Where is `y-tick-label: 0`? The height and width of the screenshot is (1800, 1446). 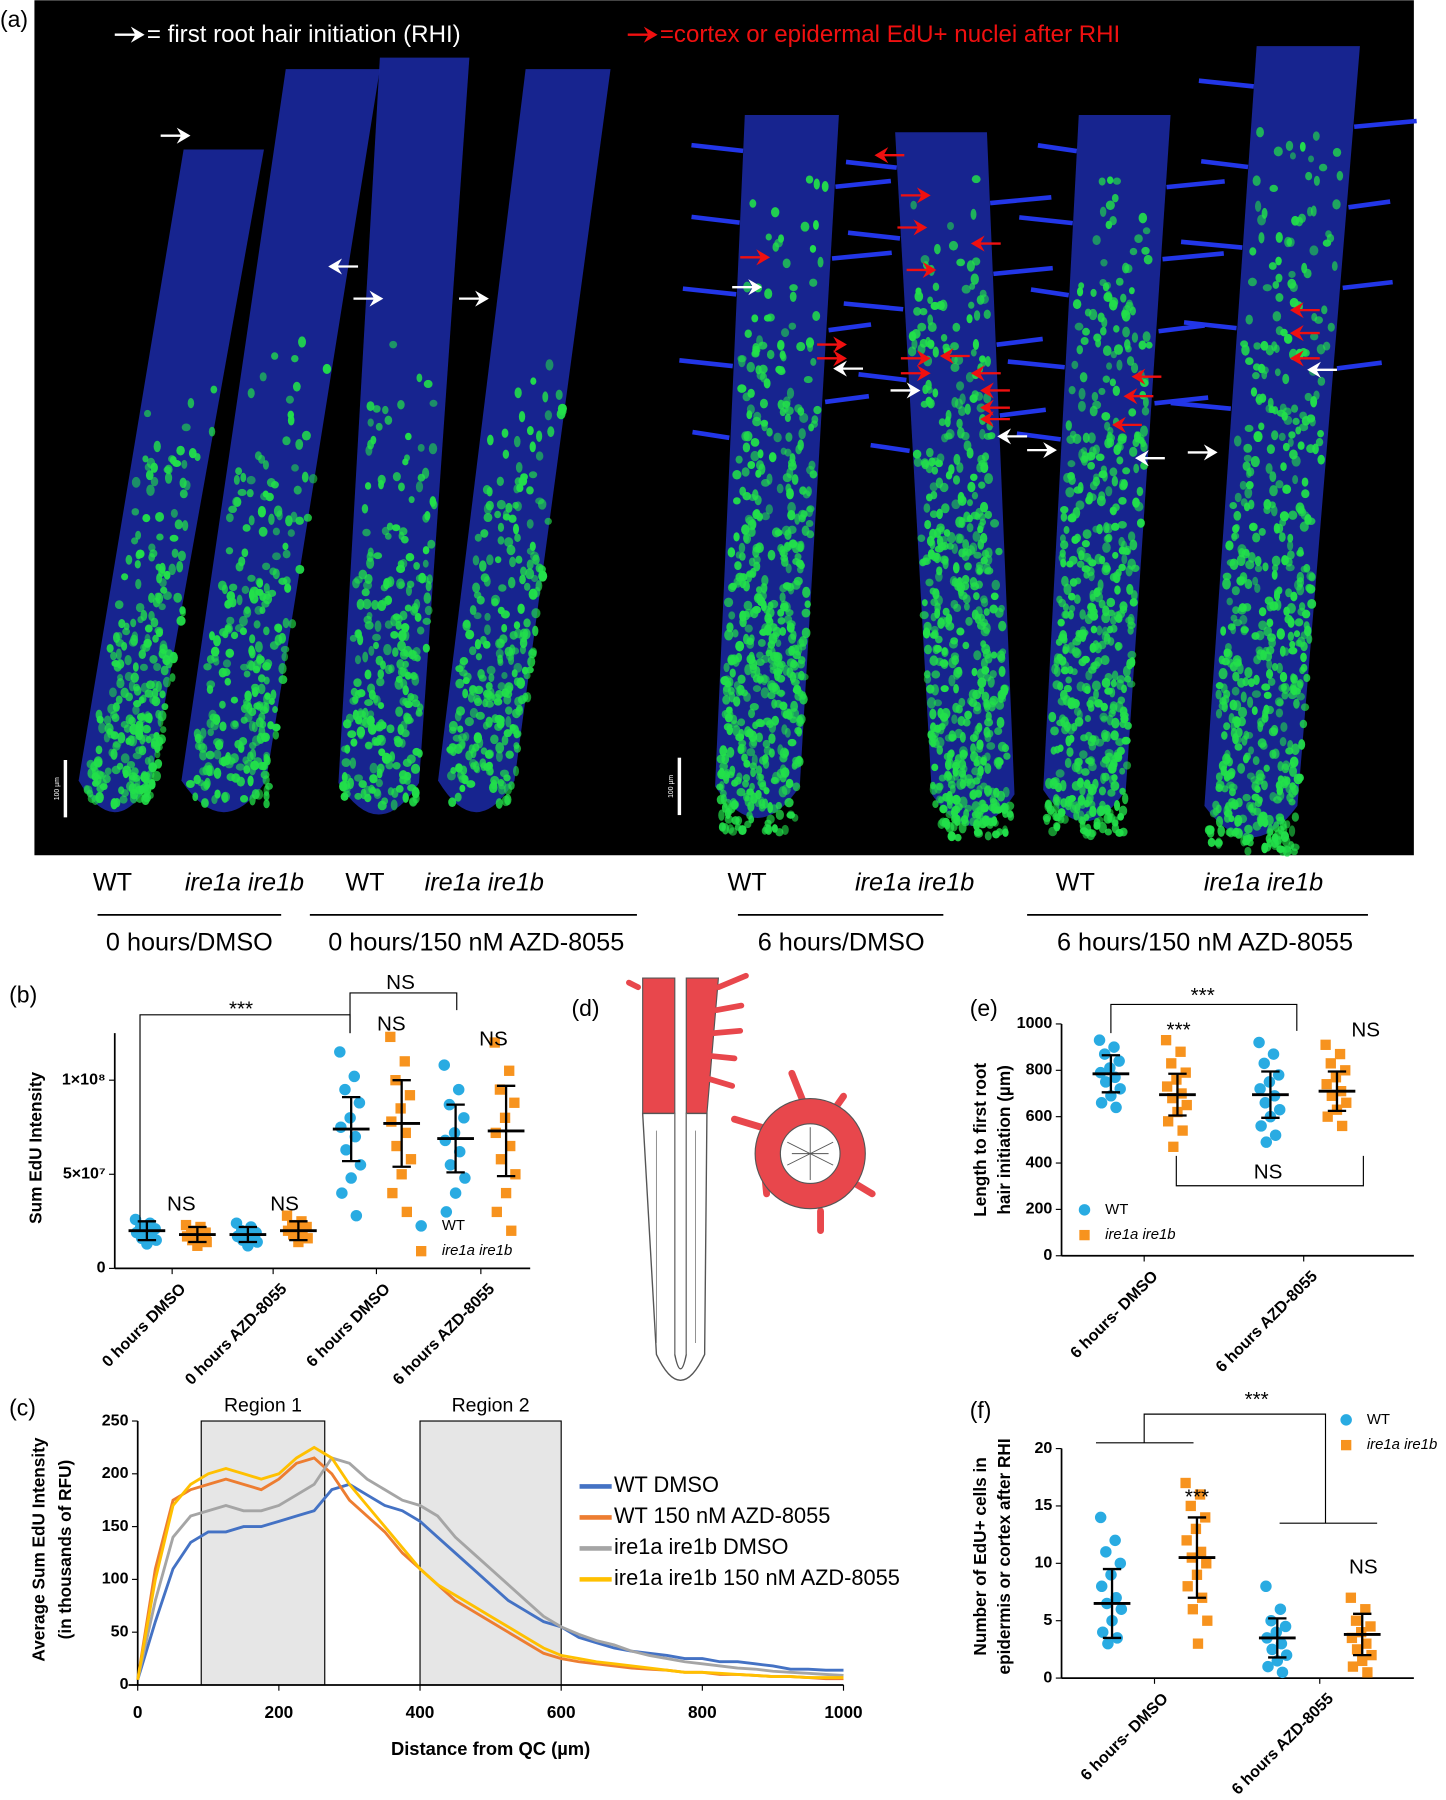 y-tick-label: 0 is located at coordinates (1047, 1255).